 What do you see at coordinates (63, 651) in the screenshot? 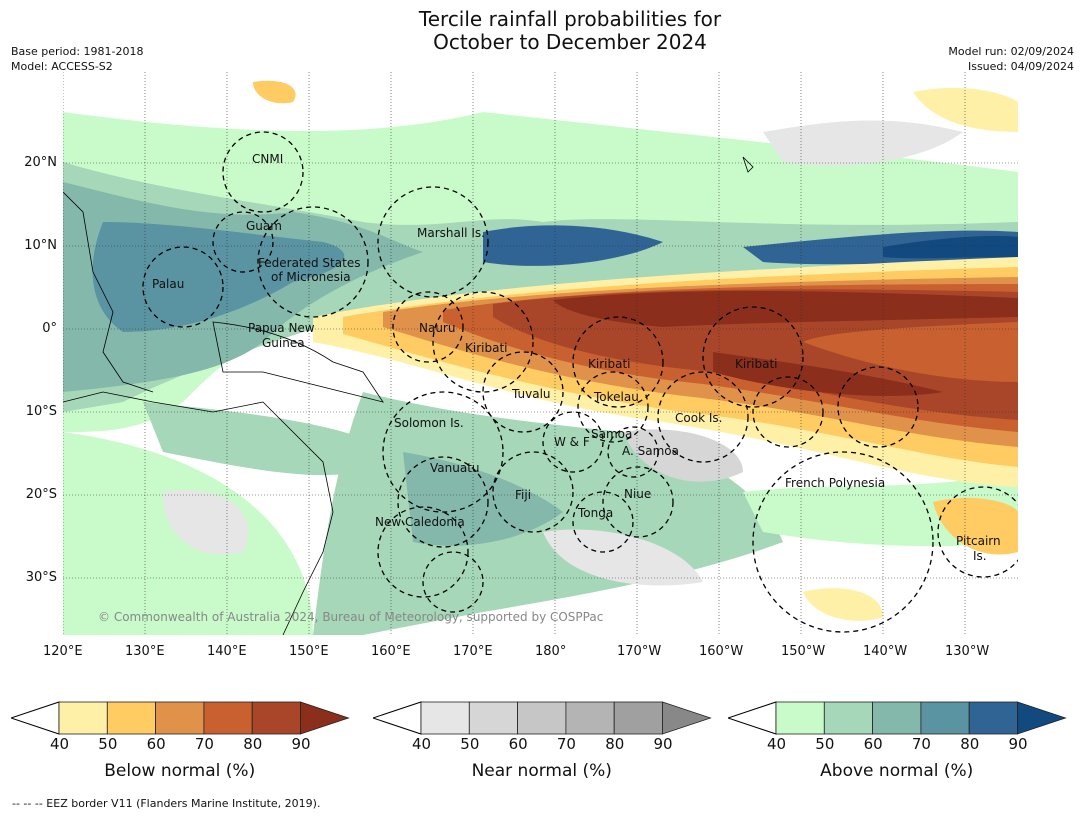
I see `lon-tick-label: 120°E` at bounding box center [63, 651].